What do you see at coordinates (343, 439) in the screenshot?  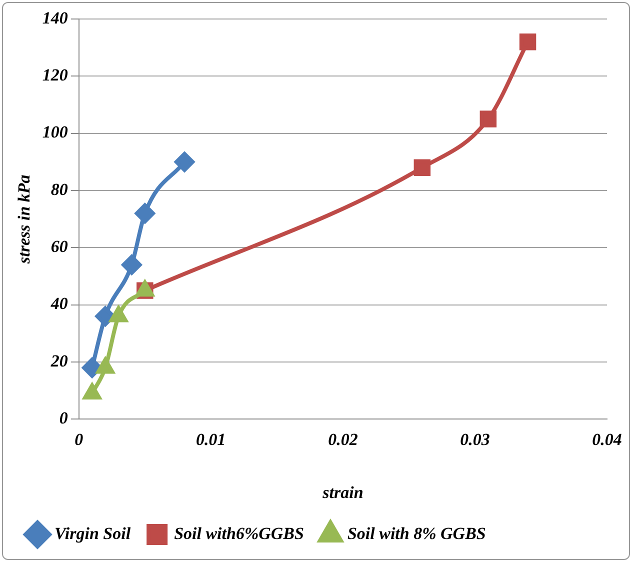 I see `x-tick-label: 0.02` at bounding box center [343, 439].